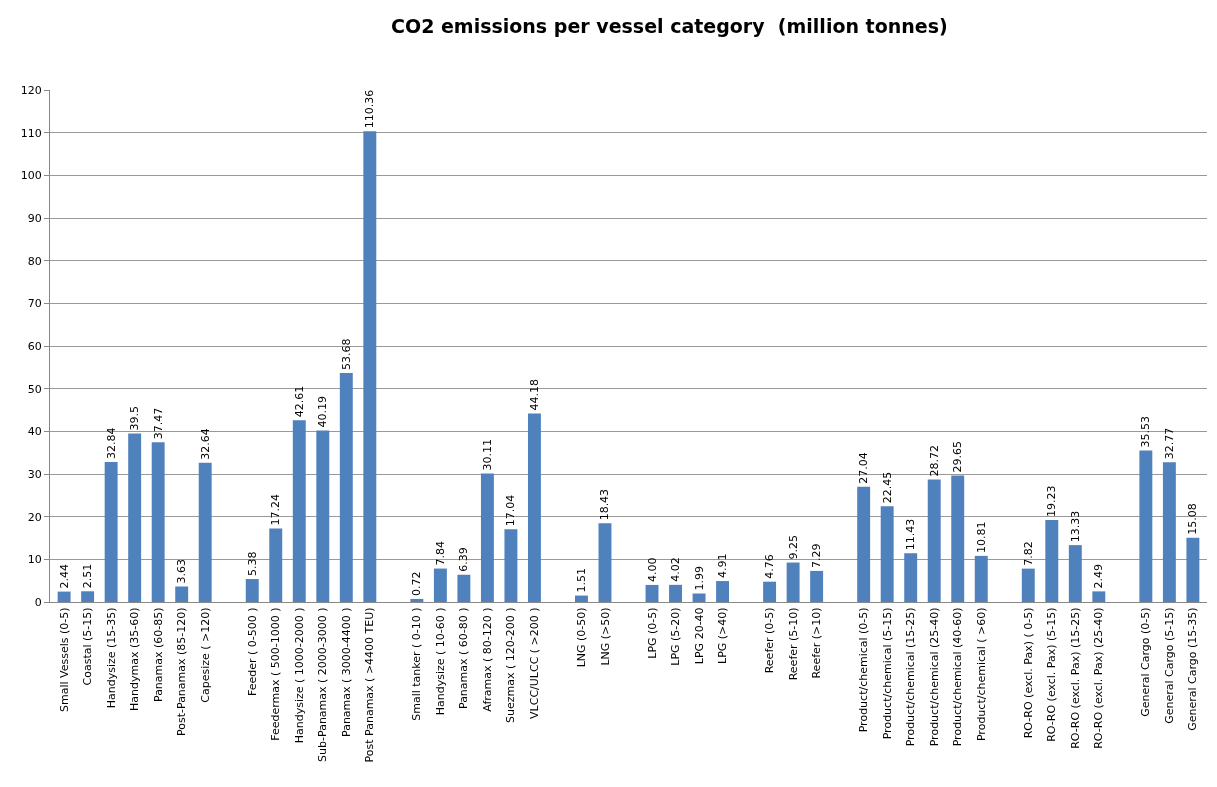 This screenshot has height=787, width=1217. I want to click on x-tick-label: Post Panamax ( >4400 TEU), so click(370, 685).